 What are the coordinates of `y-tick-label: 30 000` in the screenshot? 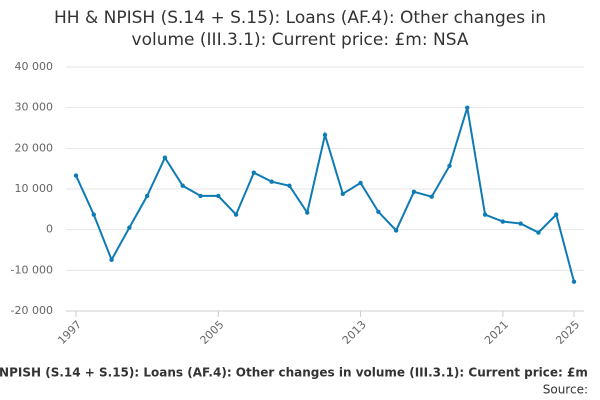 It's located at (34, 107).